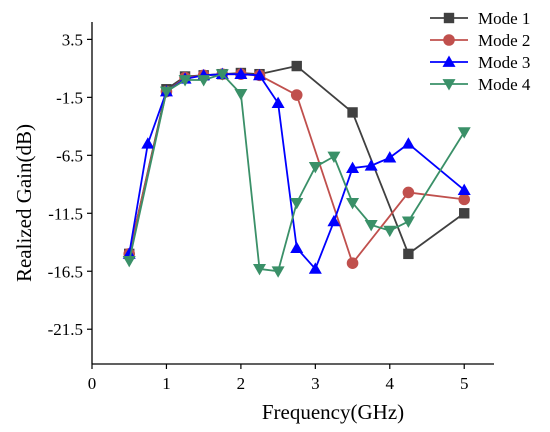  I want to click on legend-item-1: Mode 1, so click(480, 18).